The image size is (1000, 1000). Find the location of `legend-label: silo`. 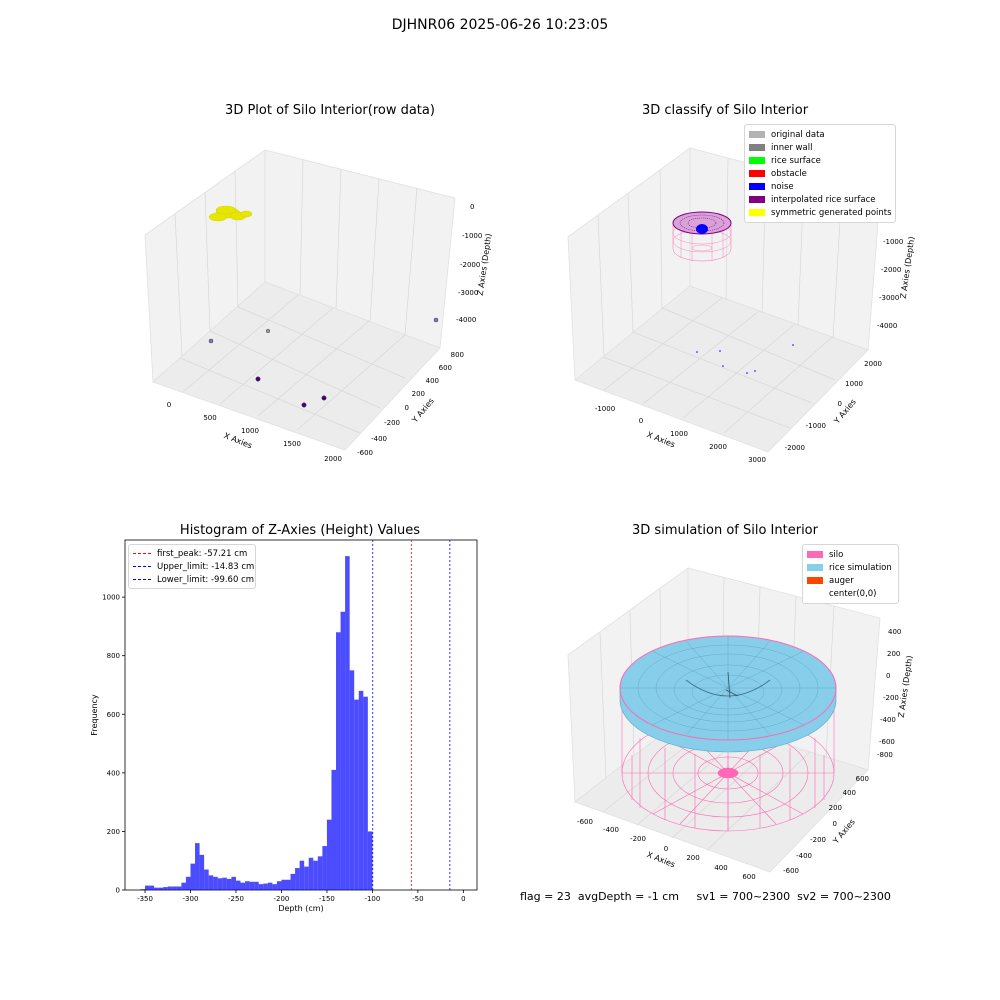

legend-label: silo is located at coordinates (836, 554).